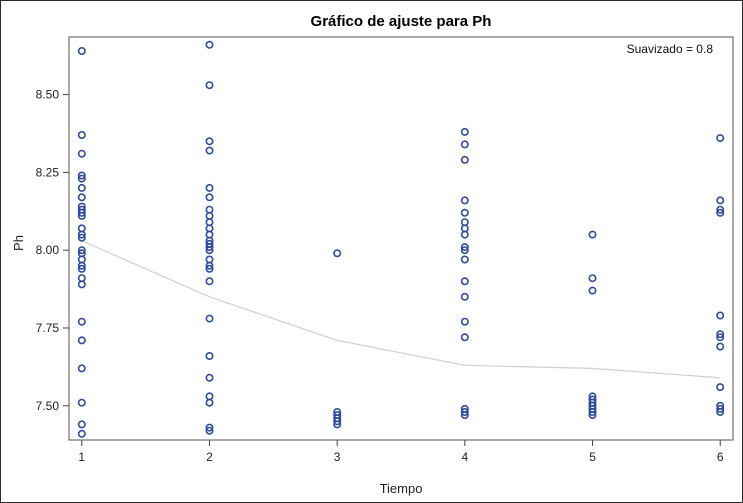  I want to click on y-tick-label: 7.75, so click(48, 328).